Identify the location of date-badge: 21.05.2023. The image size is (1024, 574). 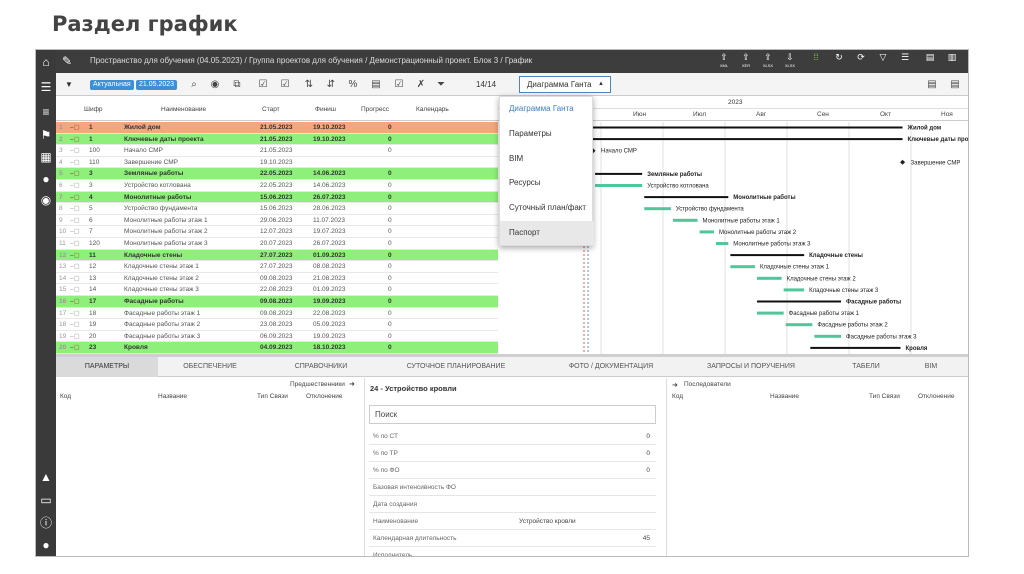
(157, 85).